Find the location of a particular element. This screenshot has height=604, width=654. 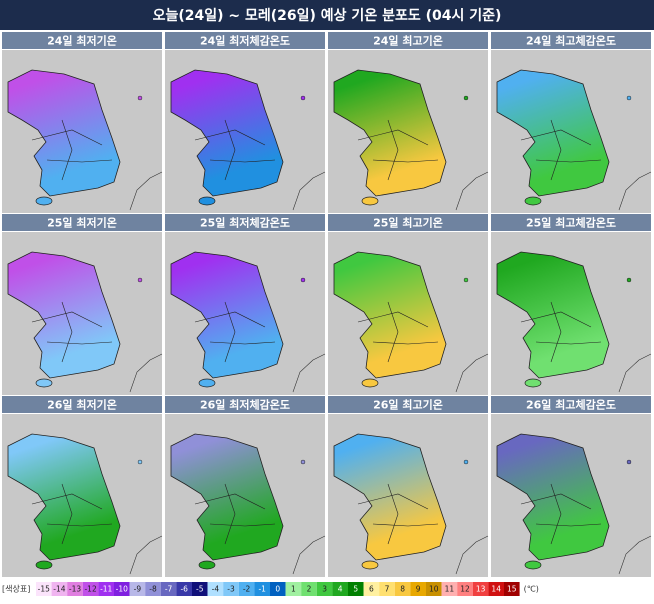

panel-label: 26일 최저체감온도 is located at coordinates (245, 405).